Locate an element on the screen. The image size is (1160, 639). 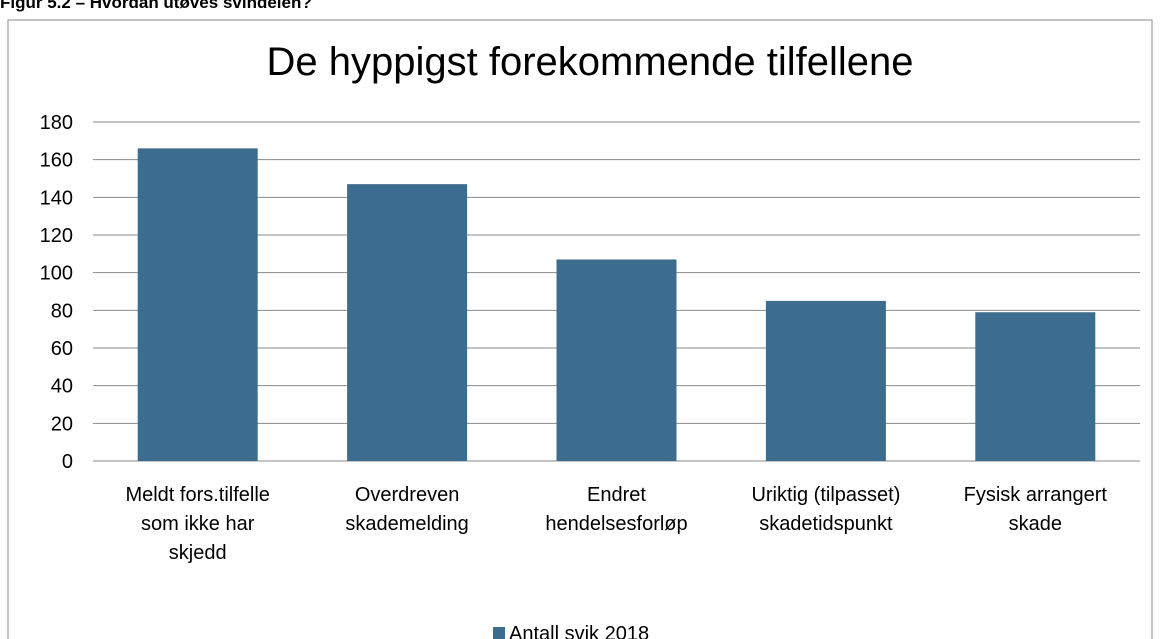
legend-swatch is located at coordinates (499, 633).